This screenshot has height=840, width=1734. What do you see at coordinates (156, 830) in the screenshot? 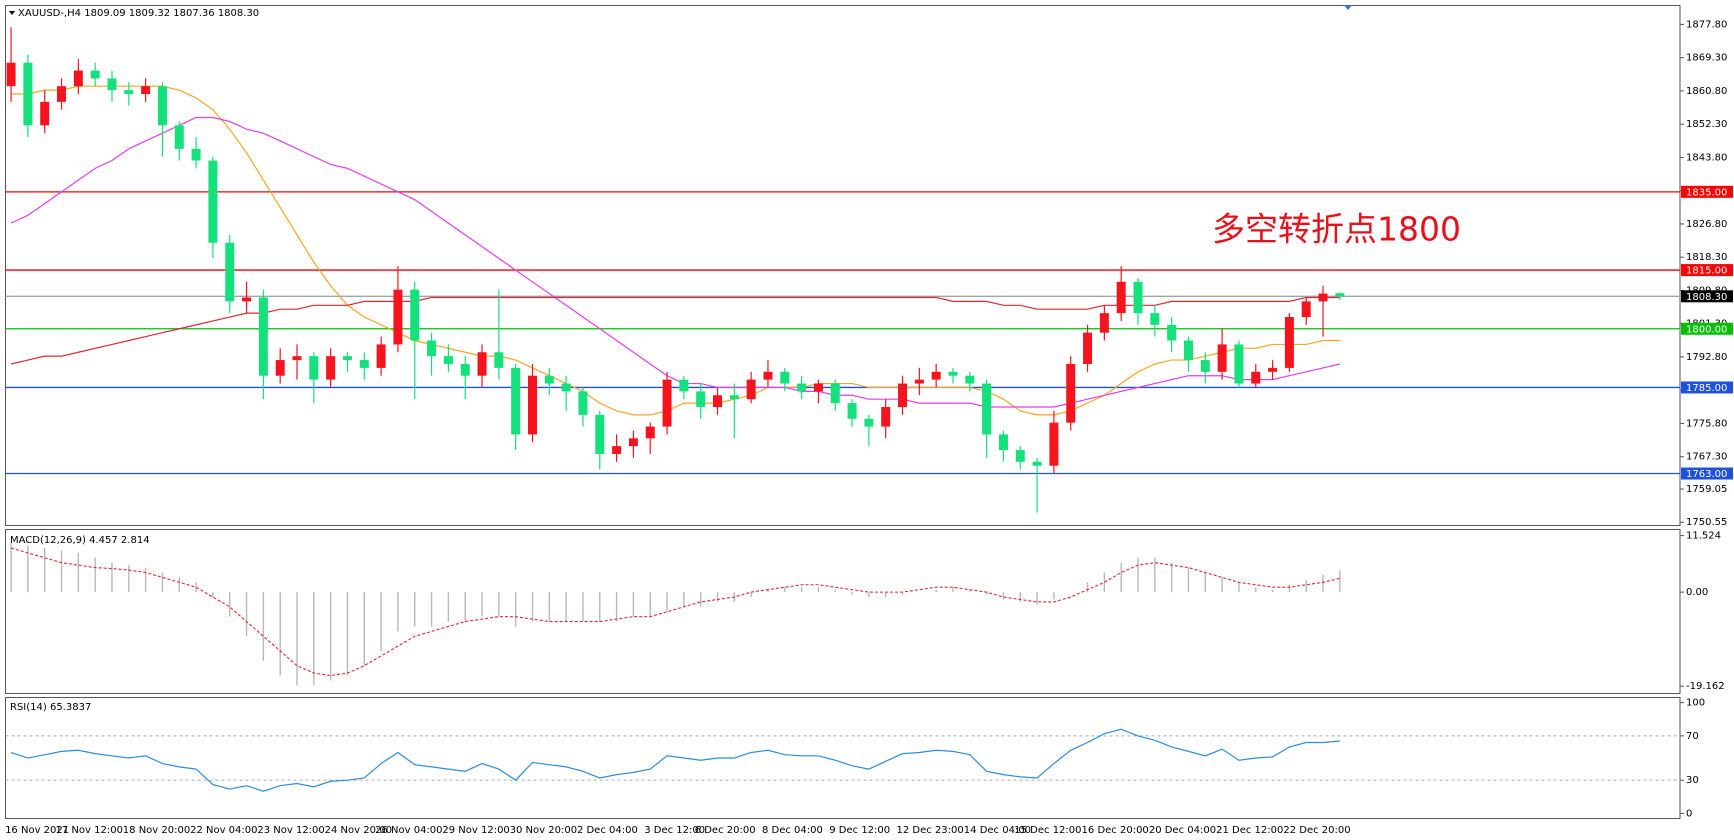
I see `x-tick-label: 18 Nov 20:00` at bounding box center [156, 830].